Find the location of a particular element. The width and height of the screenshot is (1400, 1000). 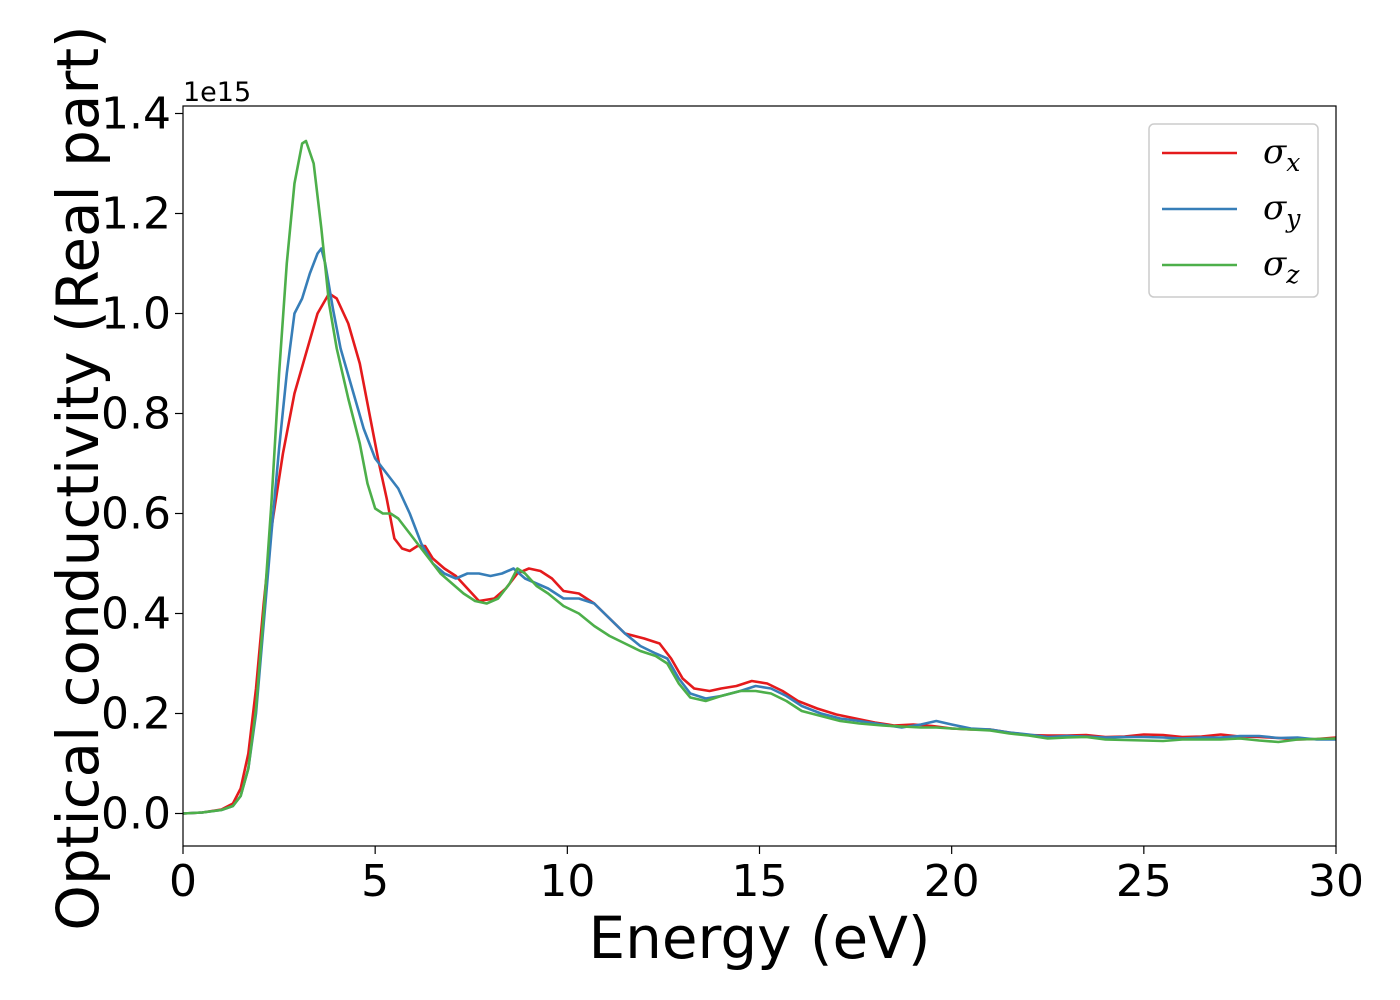

x-tick-label: 15 is located at coordinates (760, 881).